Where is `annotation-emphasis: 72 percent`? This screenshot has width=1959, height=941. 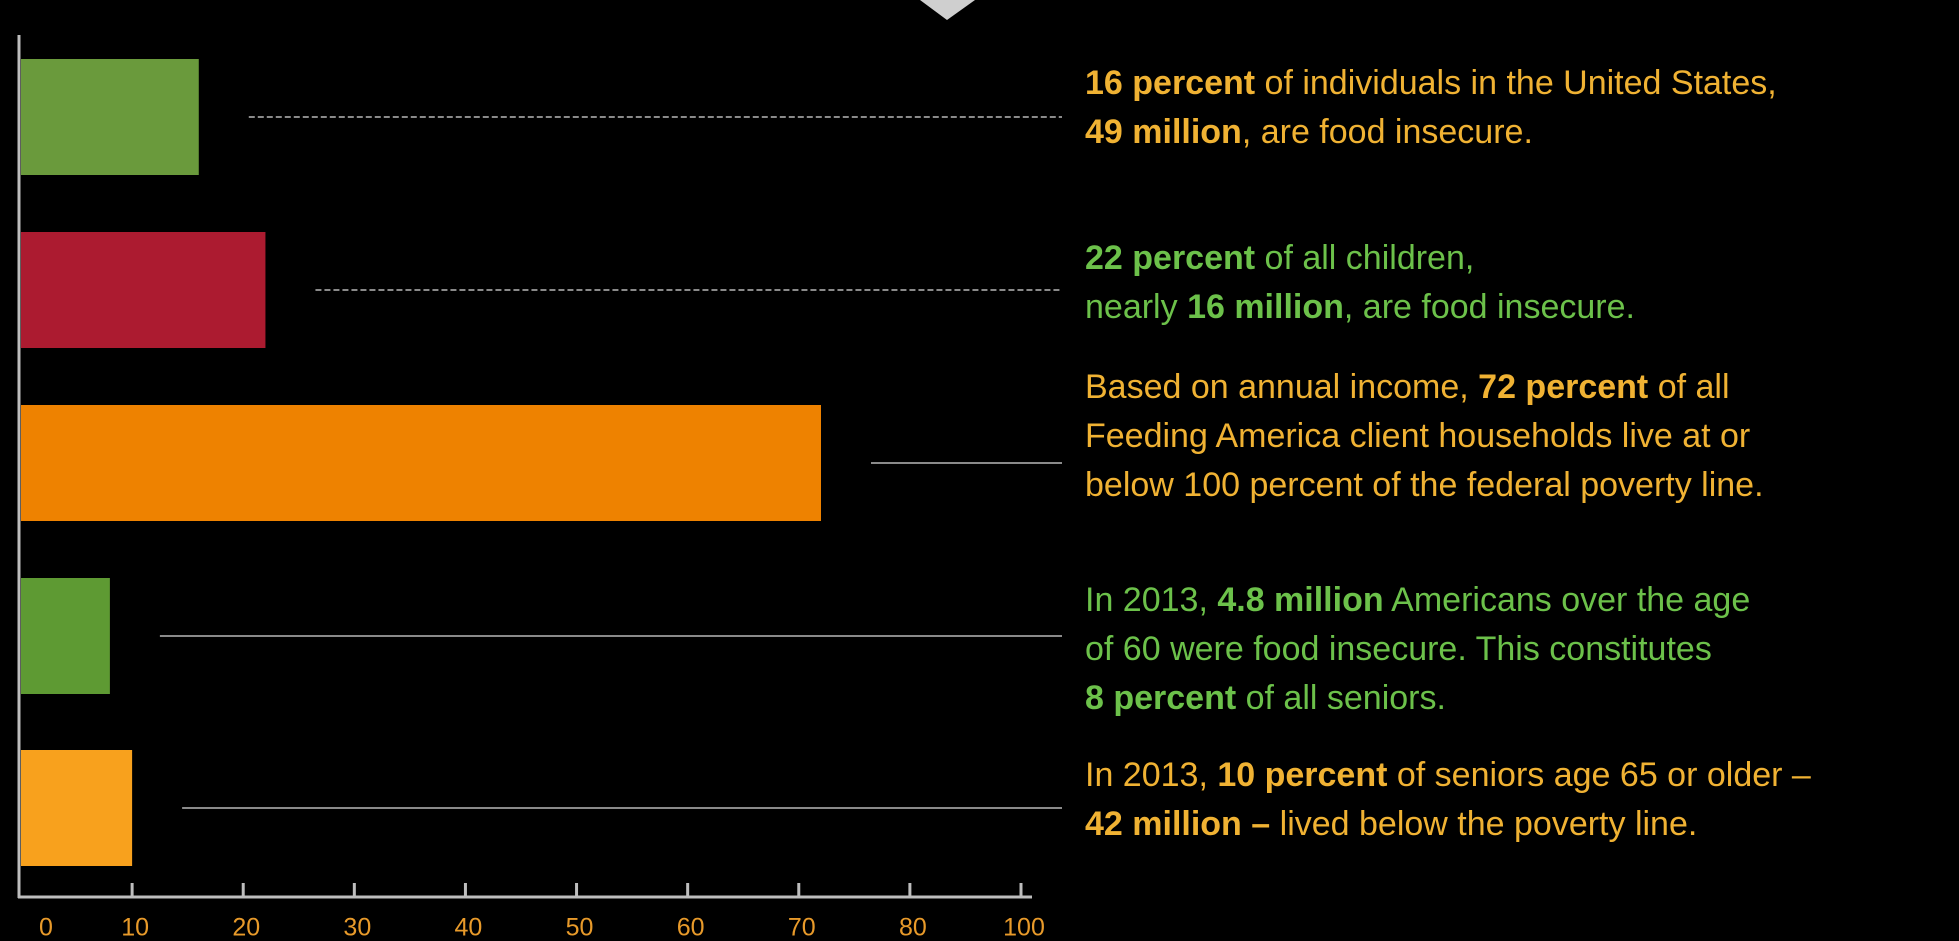 annotation-emphasis: 72 percent is located at coordinates (1563, 387).